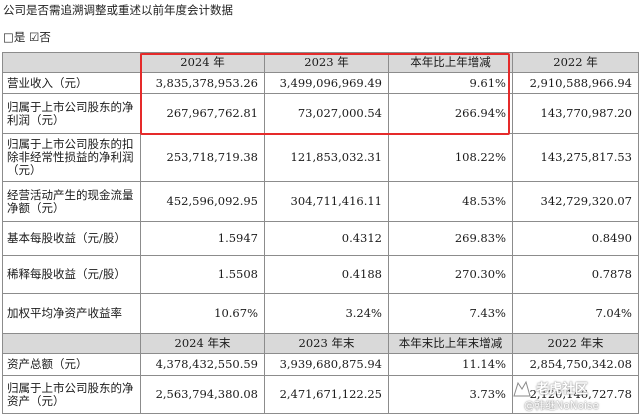 The height and width of the screenshot is (420, 640). What do you see at coordinates (71, 364) in the screenshot?
I see `row-label: 资产总额（元）` at bounding box center [71, 364].